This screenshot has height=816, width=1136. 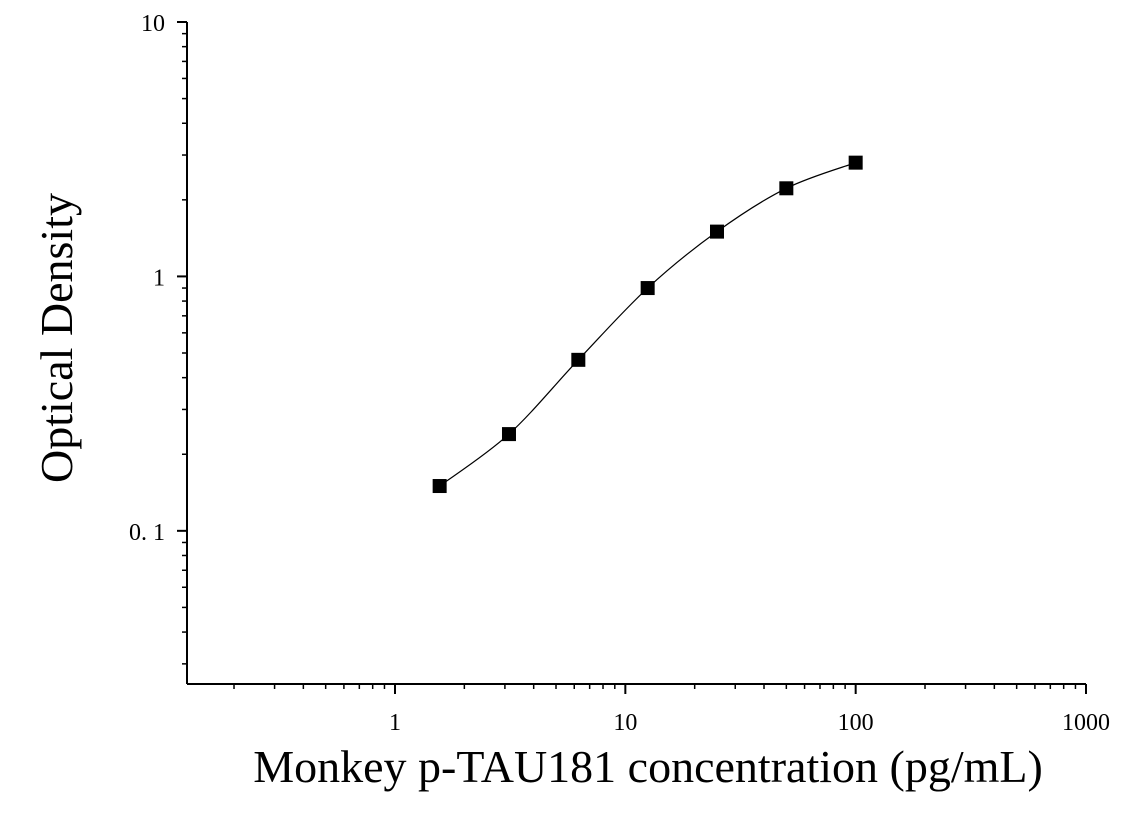 I want to click on x-tick-label: 1000, so click(x=1086, y=723).